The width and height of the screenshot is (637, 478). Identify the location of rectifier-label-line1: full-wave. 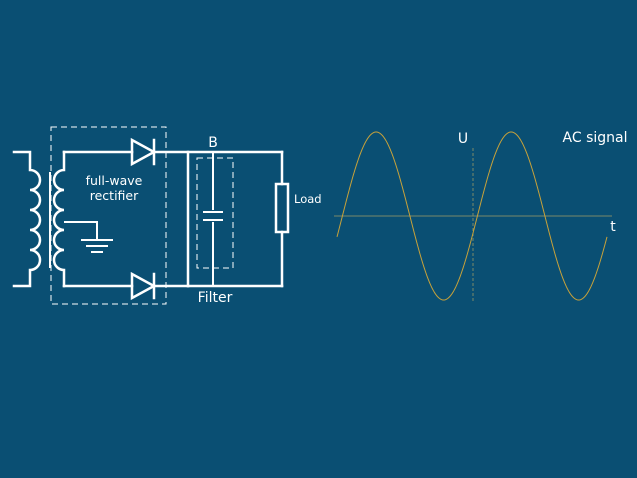
(114, 180).